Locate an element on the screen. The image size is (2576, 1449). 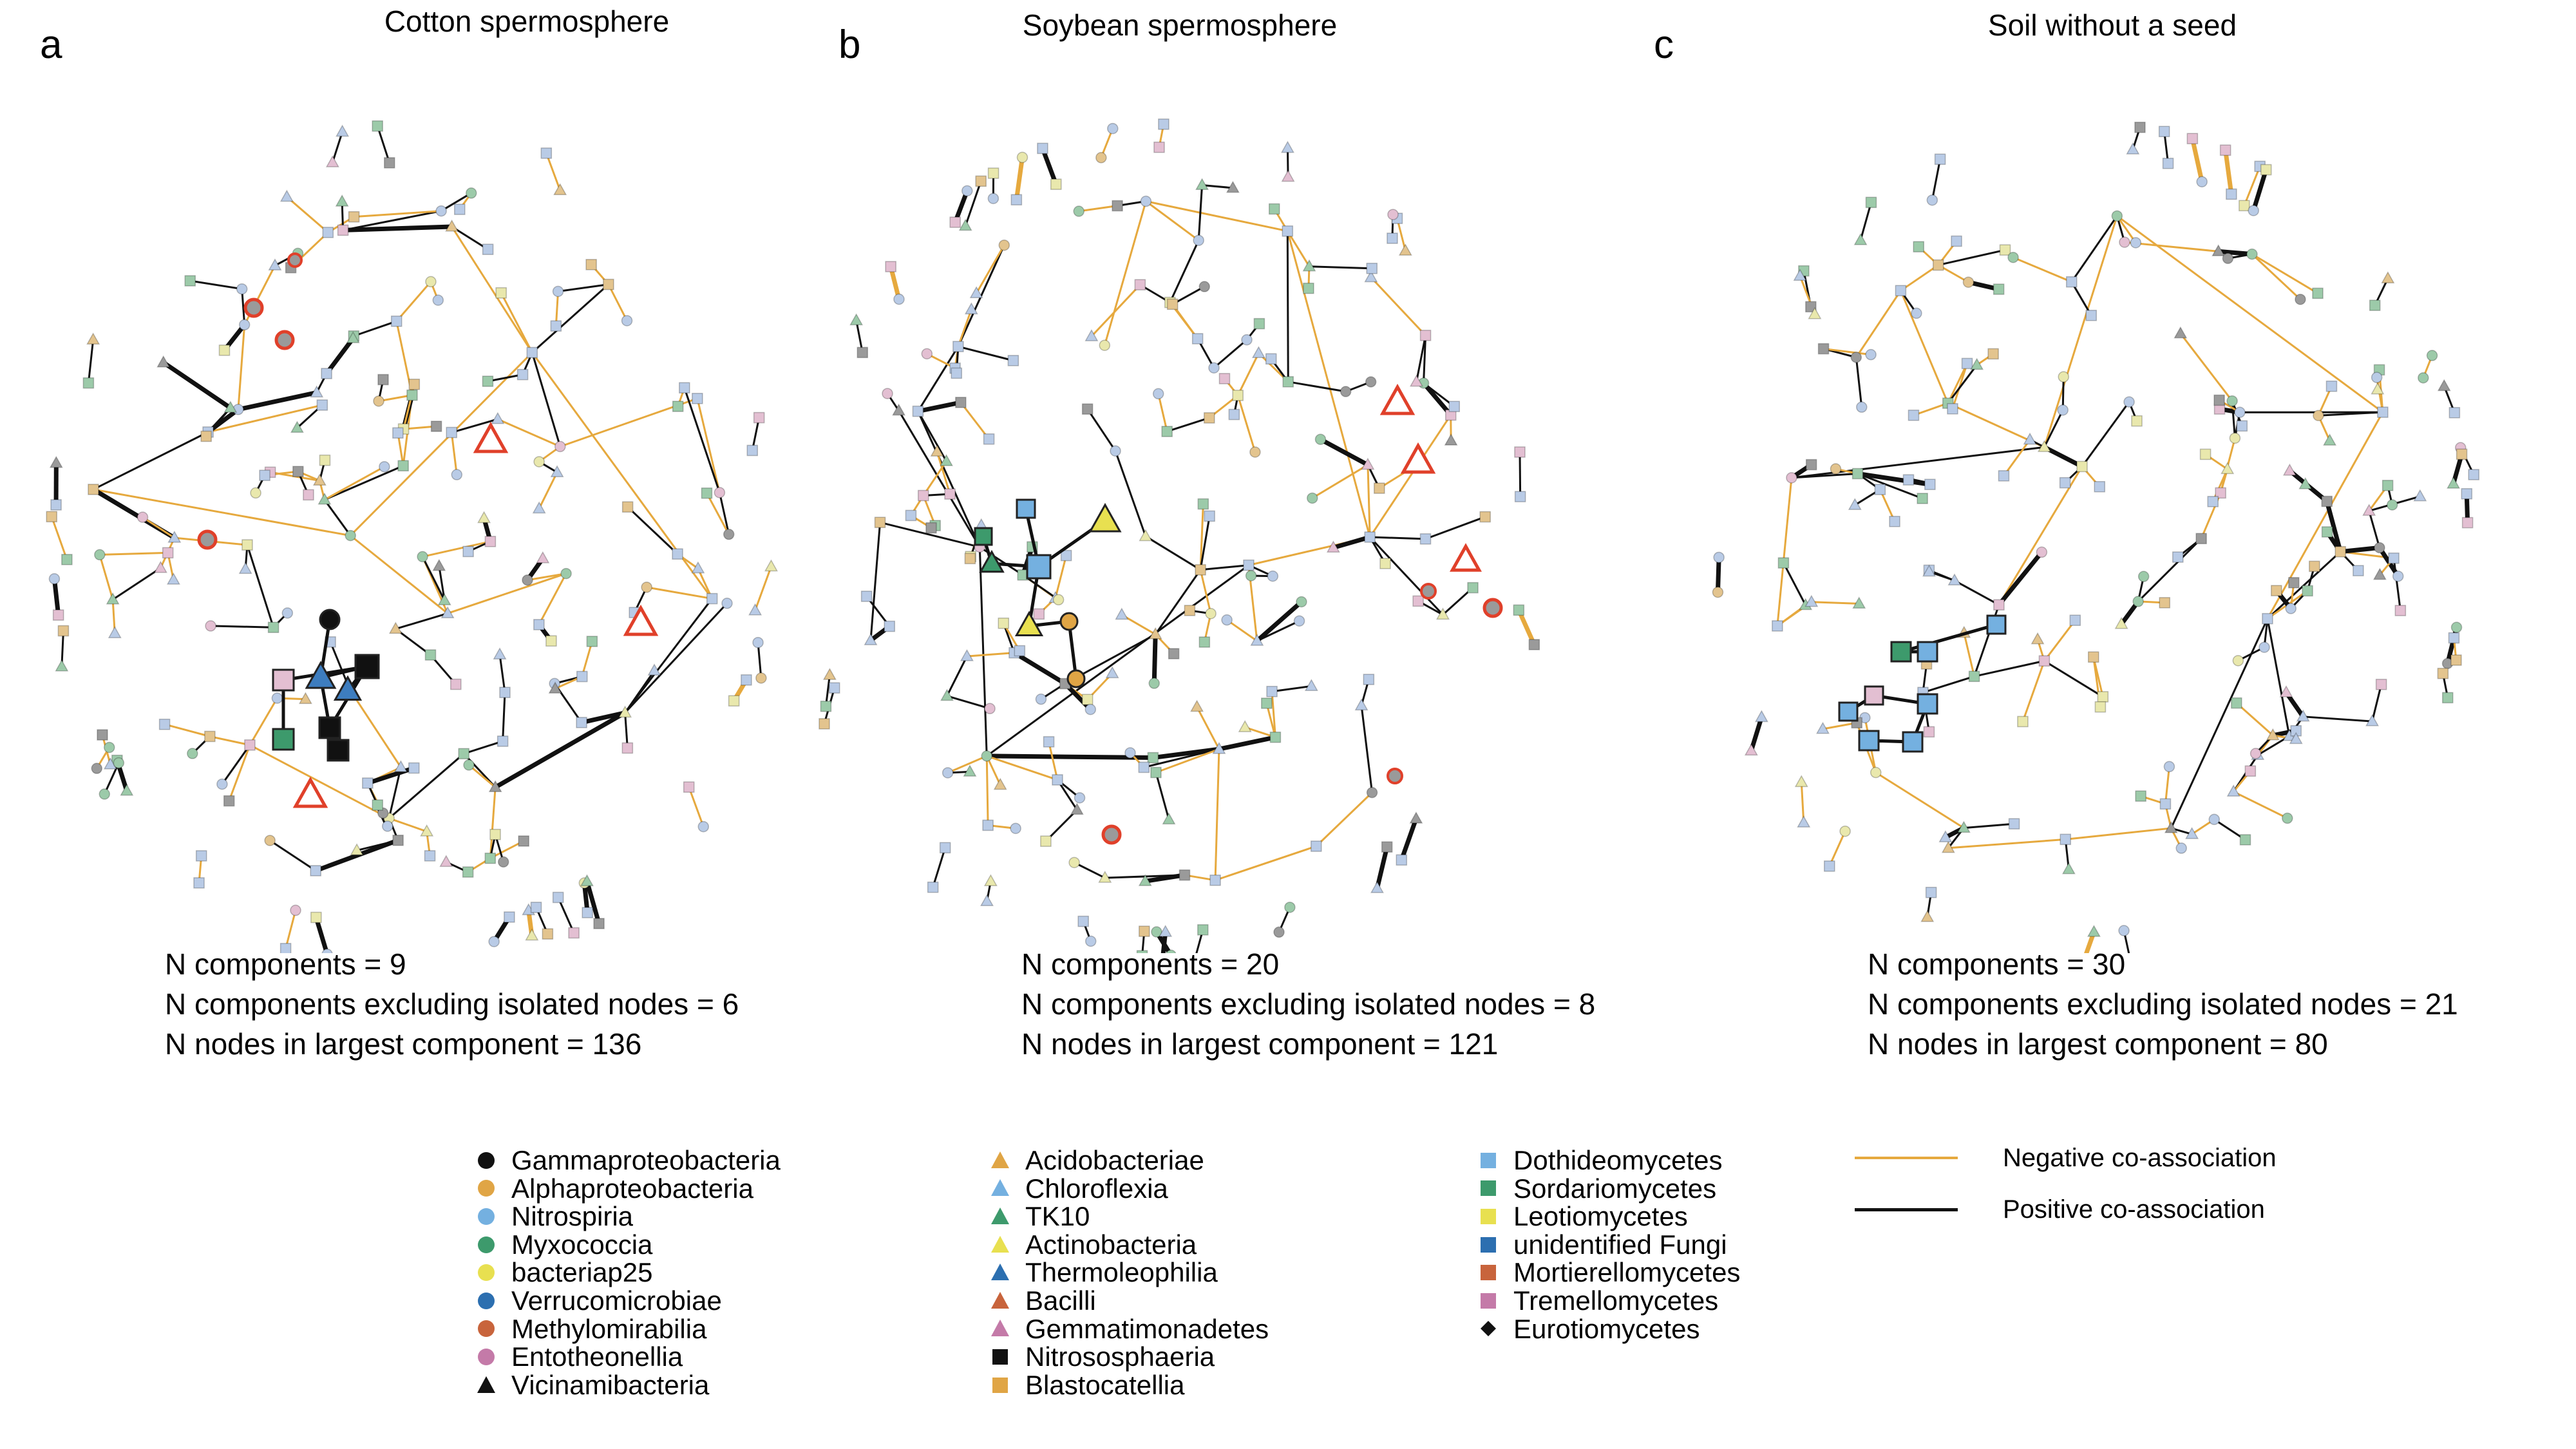
legend-item: Methylomirabilia is located at coordinates (628, 1329).